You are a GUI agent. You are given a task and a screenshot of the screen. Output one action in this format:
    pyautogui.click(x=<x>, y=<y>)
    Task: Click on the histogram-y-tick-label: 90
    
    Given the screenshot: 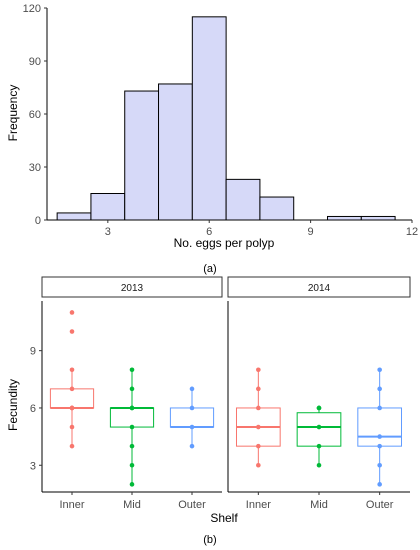 What is the action you would take?
    pyautogui.click(x=35, y=62)
    